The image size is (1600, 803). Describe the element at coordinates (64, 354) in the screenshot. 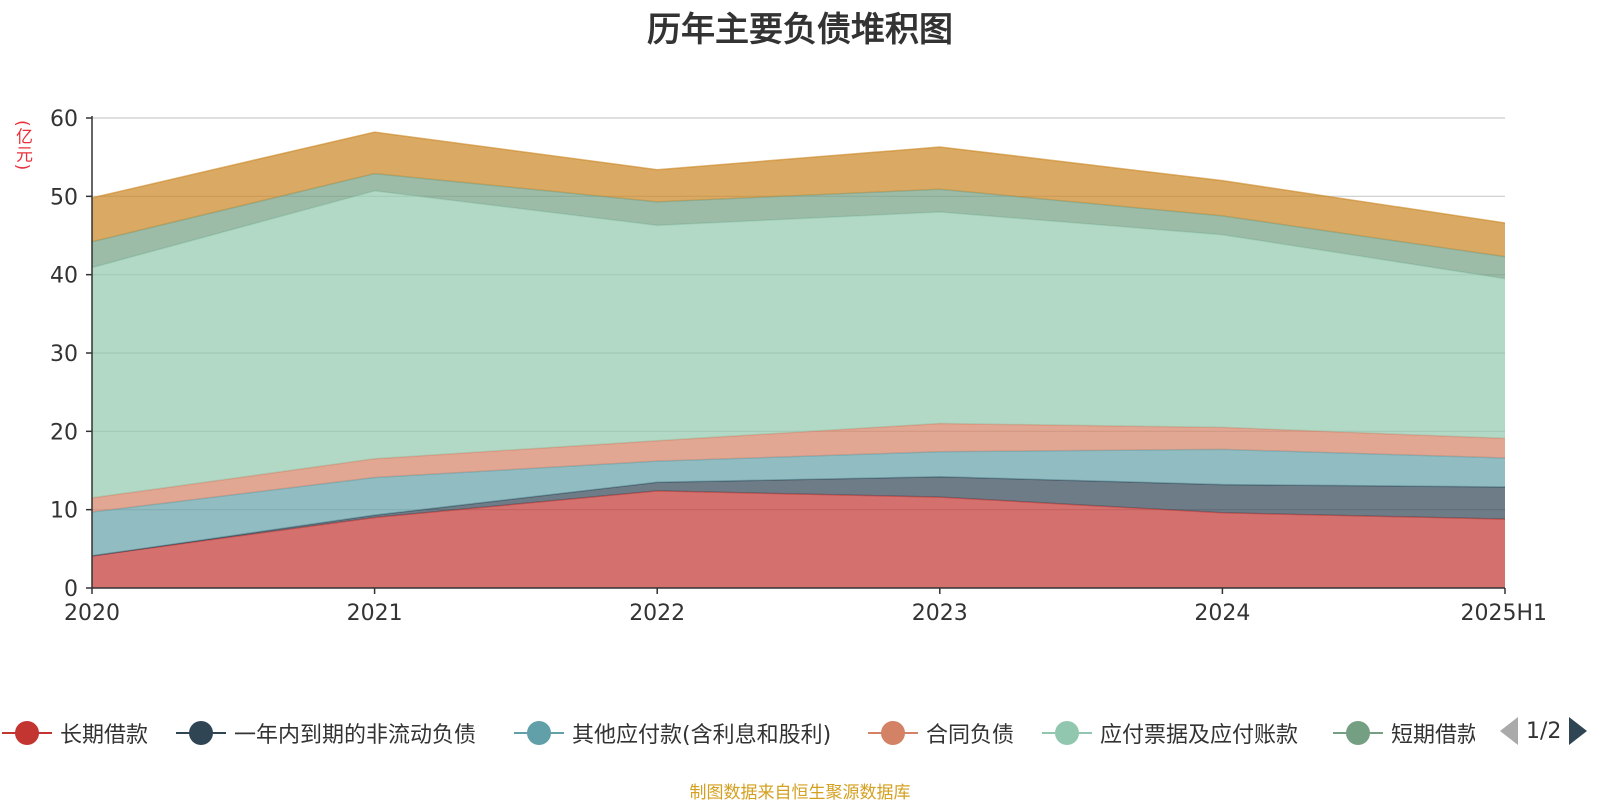

I see `y-tick-label: 30` at that location.